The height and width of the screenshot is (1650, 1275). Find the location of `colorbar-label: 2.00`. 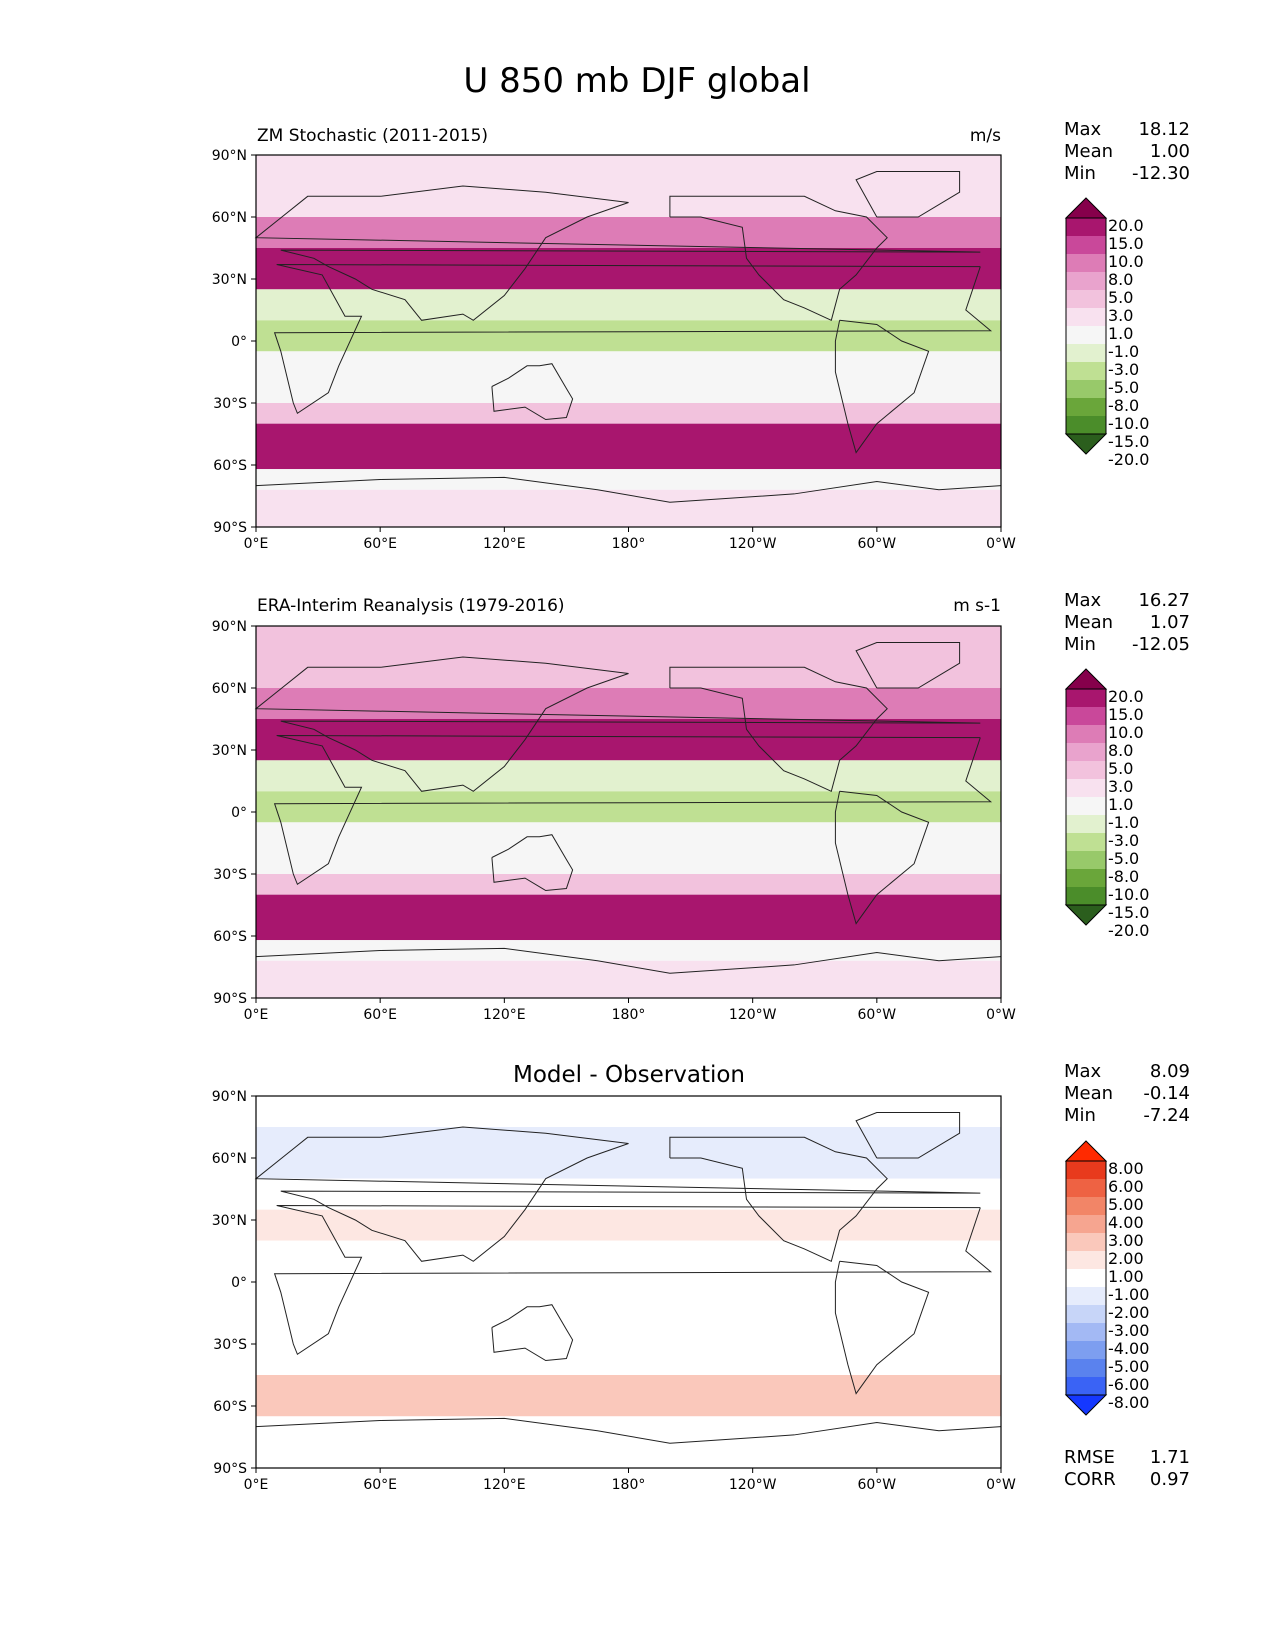

colorbar-label: 2.00 is located at coordinates (1126, 1258).